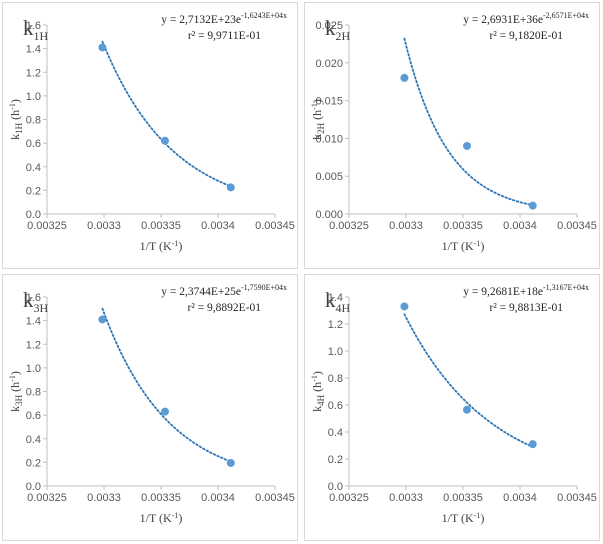 Image resolution: width=603 pixels, height=544 pixels. Describe the element at coordinates (335, 406) in the screenshot. I see `k4h-y-tick-label: 0.6` at that location.